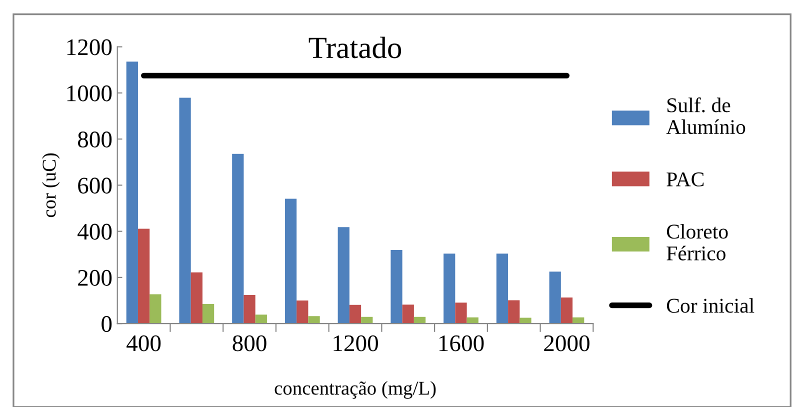  What do you see at coordinates (95, 140) in the screenshot?
I see `y-tick-label: 800` at bounding box center [95, 140].